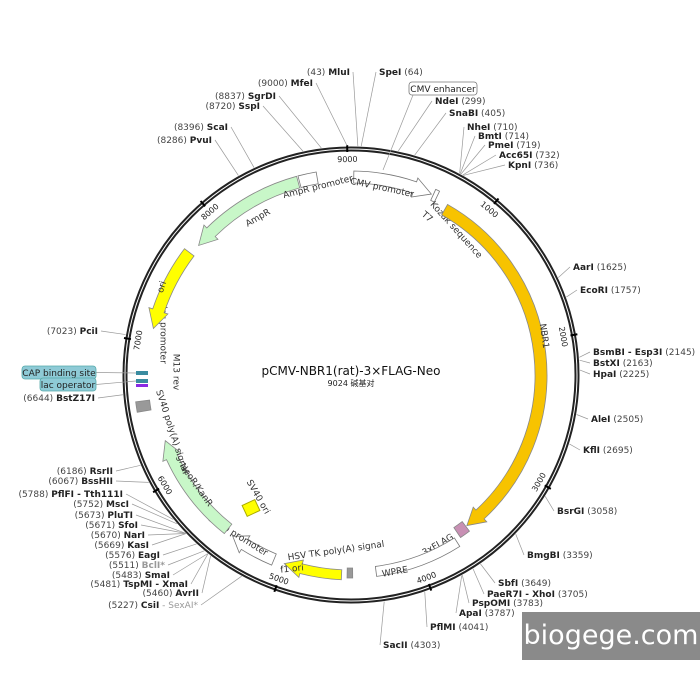 The image size is (700, 700). I want to click on feature-ampr, so click(249, 211).